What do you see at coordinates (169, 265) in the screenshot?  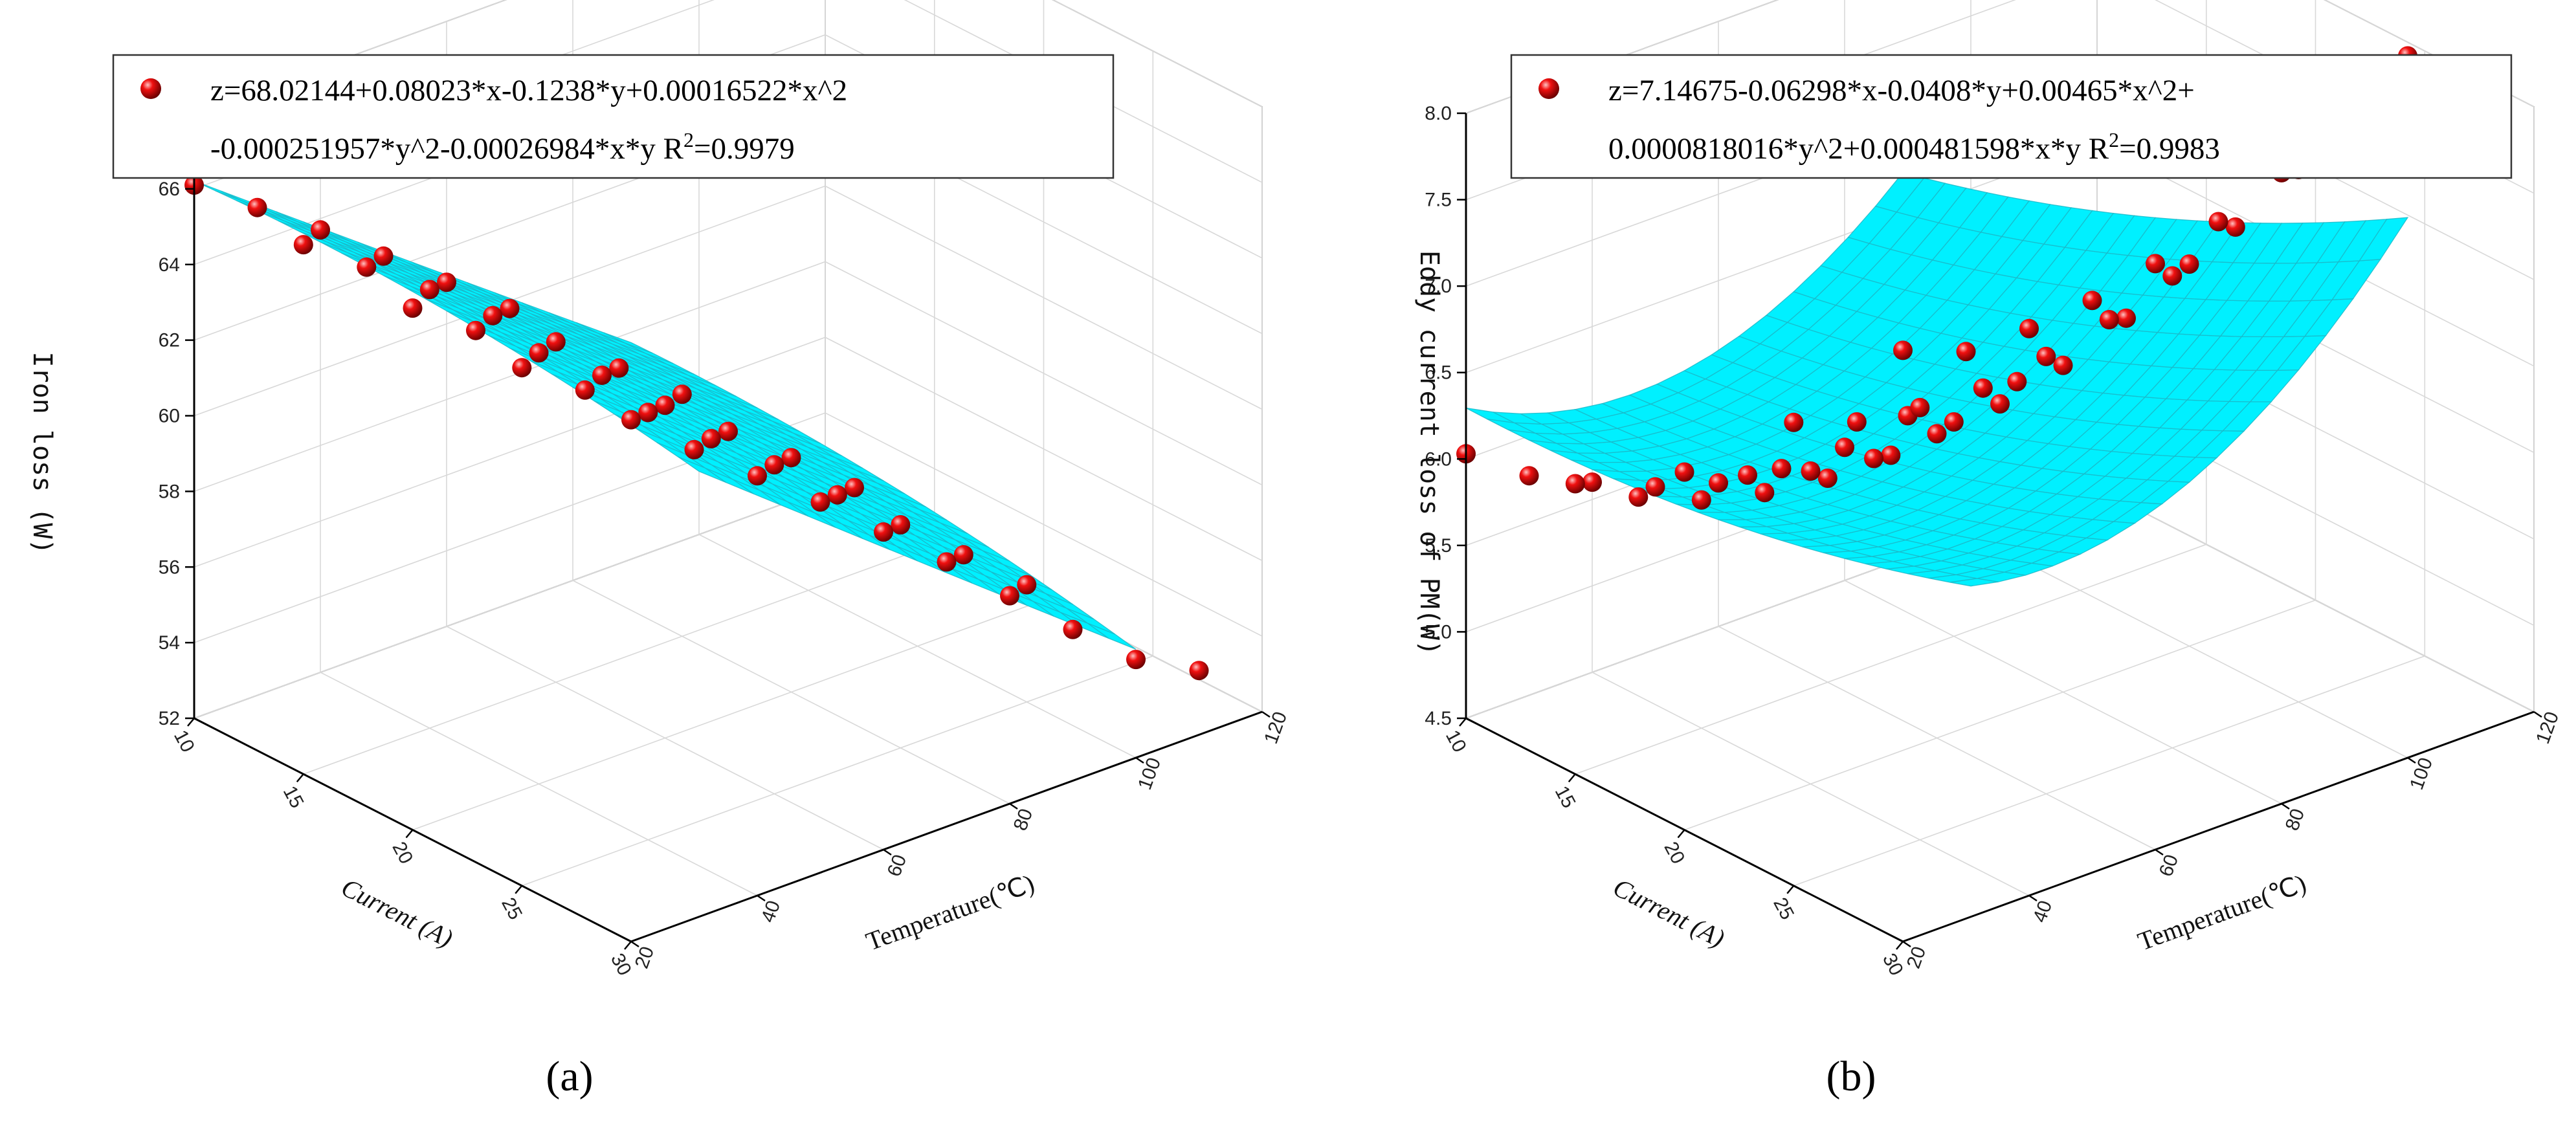 I see `z-tick-label: 64` at bounding box center [169, 265].